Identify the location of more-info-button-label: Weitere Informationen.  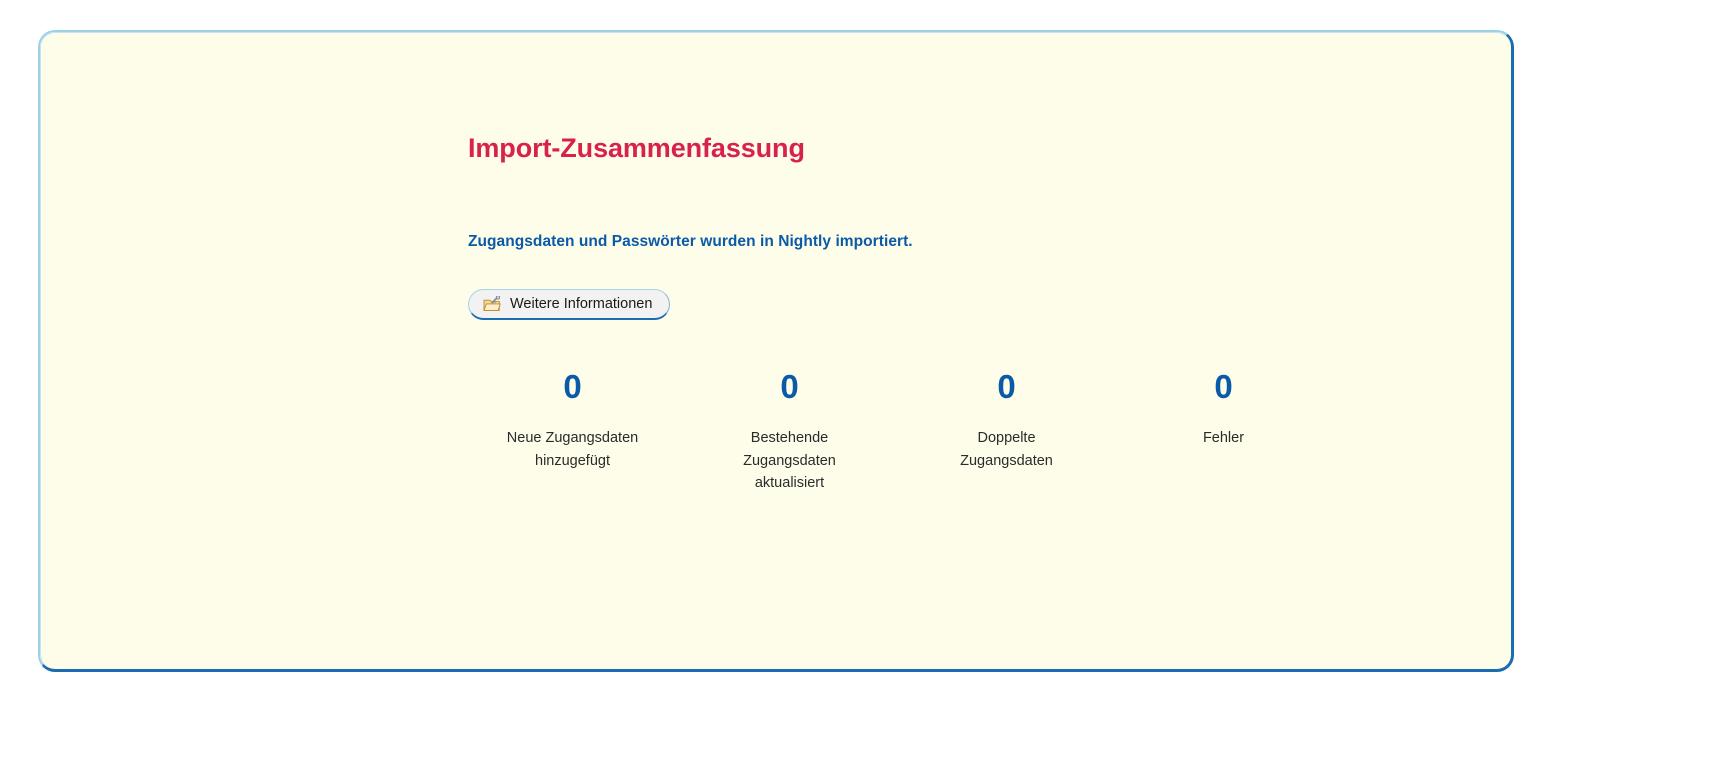
(581, 304).